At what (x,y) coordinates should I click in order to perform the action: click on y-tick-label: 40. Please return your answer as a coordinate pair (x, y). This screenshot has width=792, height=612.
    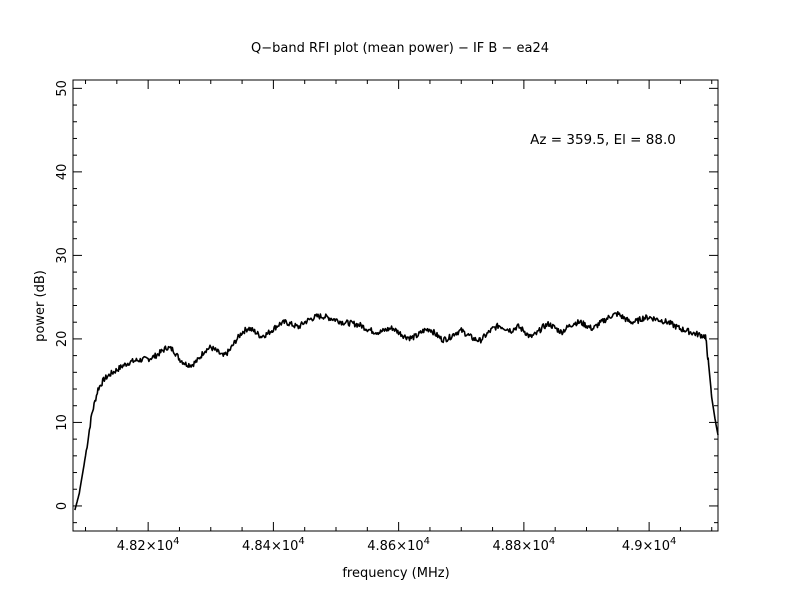
    Looking at the image, I should click on (62, 172).